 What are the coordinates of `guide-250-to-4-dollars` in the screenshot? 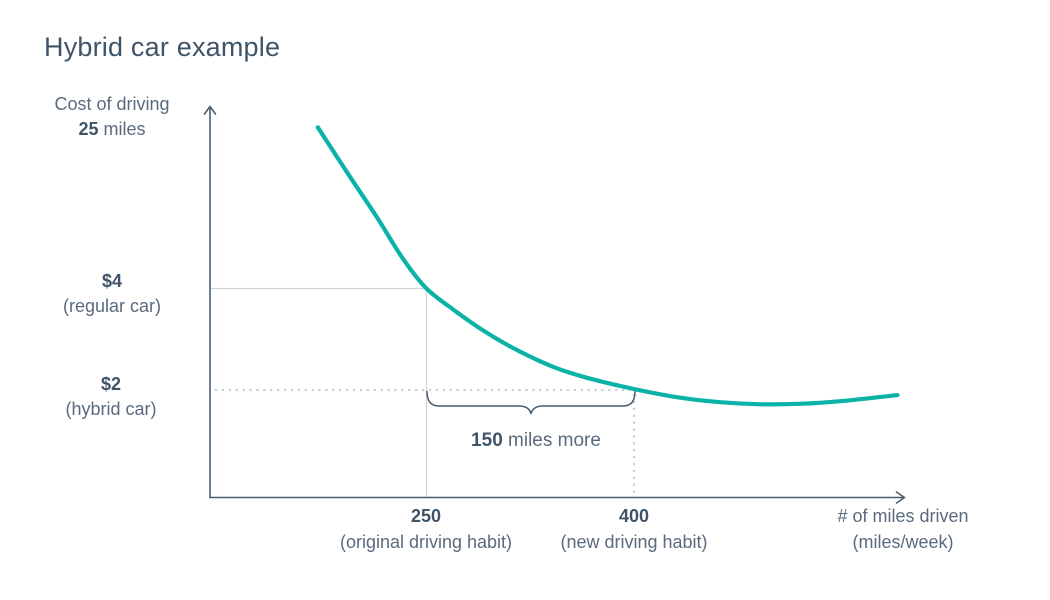 It's located at (319, 392).